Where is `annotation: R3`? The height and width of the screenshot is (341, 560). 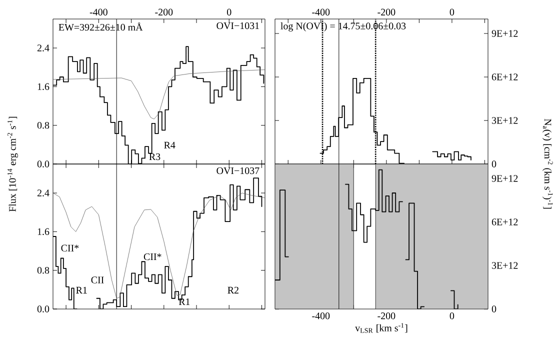 annotation: R3 is located at coordinates (154, 156).